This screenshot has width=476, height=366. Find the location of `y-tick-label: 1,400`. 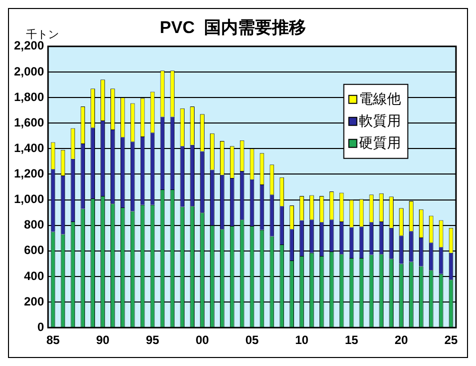

y-tick-label: 1,400 is located at coordinates (29, 147).